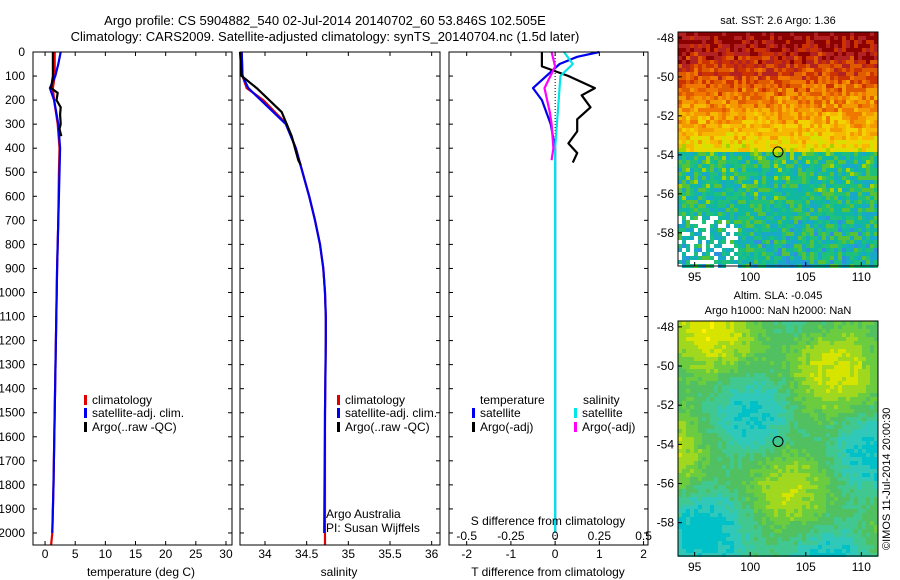 Image resolution: width=900 pixels, height=580 pixels. Describe the element at coordinates (12, 389) in the screenshot. I see `depth-tick-label: 1400` at that location.